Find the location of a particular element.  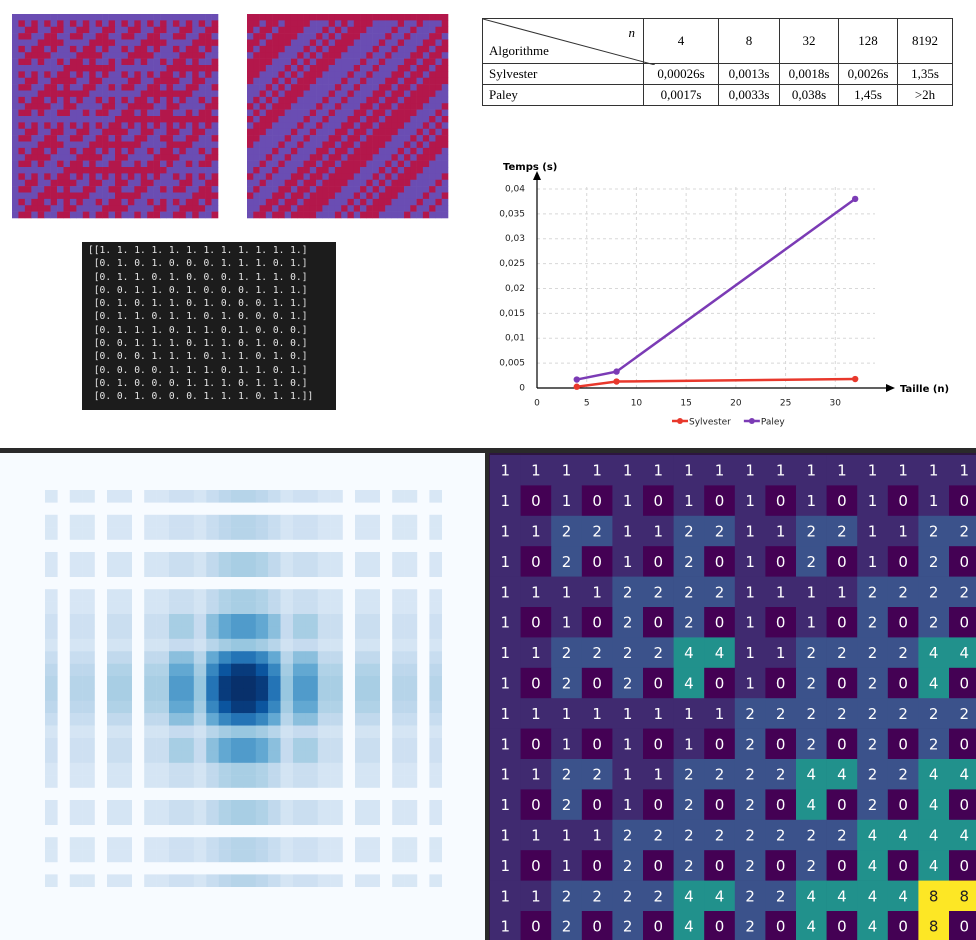

terminal-line: [0. 0. 1. 0. 0. 0. 1. 1. 1. 0. 1. 1.]] is located at coordinates (201, 397).